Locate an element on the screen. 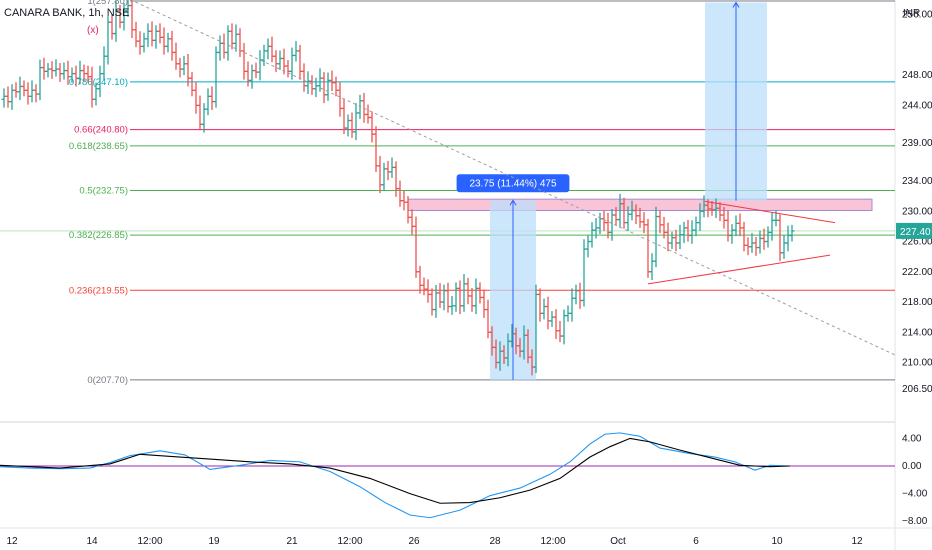 The image size is (932, 550). last-price-badge is located at coordinates (914, 230).